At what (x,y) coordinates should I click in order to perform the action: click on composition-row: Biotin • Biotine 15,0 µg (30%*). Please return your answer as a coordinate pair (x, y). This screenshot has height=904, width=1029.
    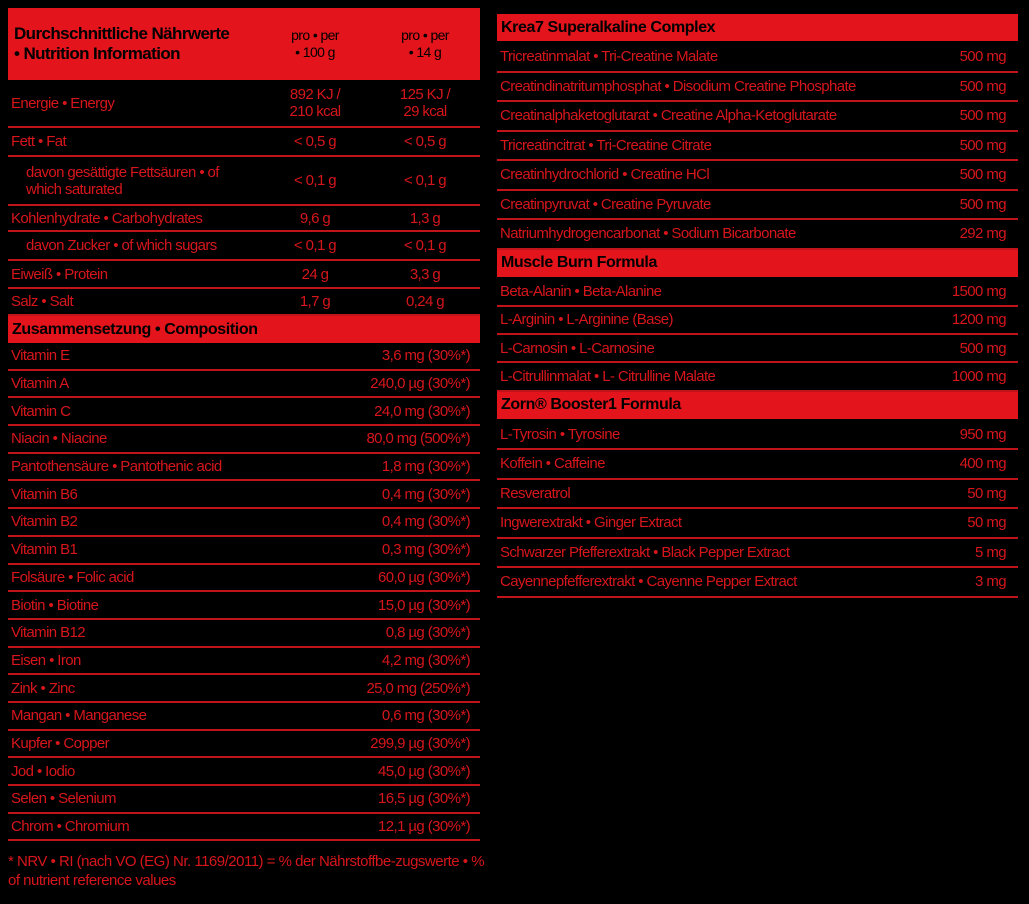
    Looking at the image, I should click on (244, 606).